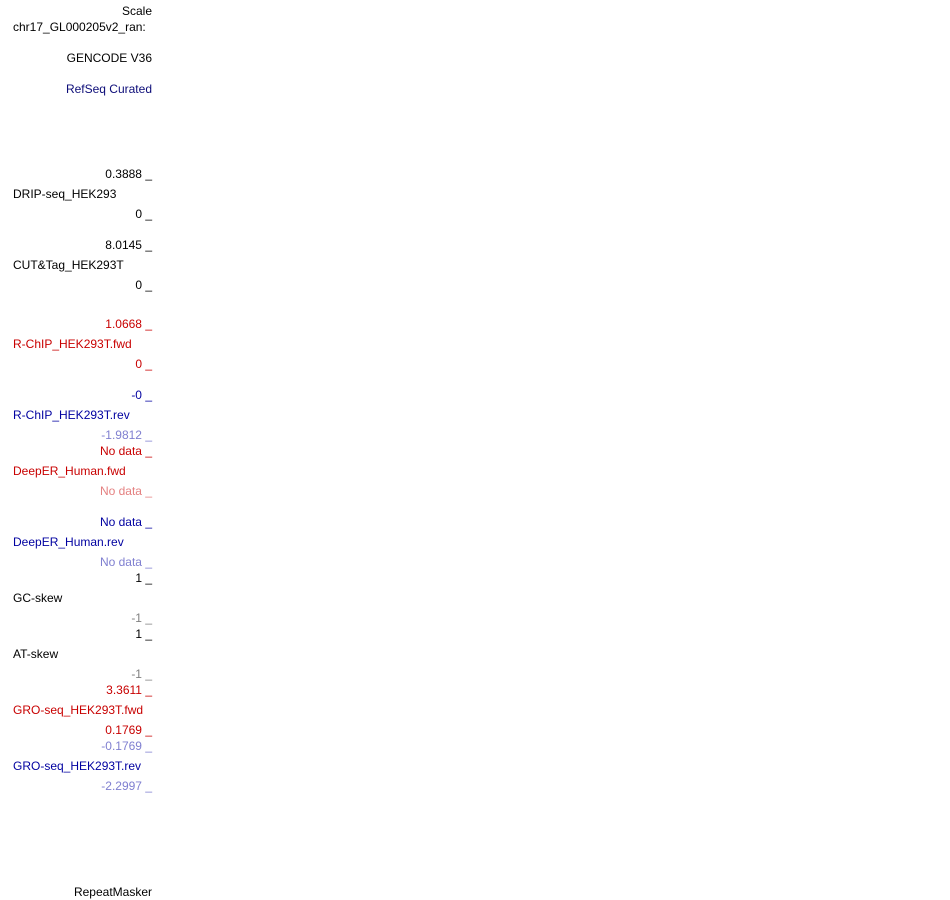 The width and height of the screenshot is (950, 900). I want to click on repeatmasker-track-label: RepeatMasker, so click(112, 892).